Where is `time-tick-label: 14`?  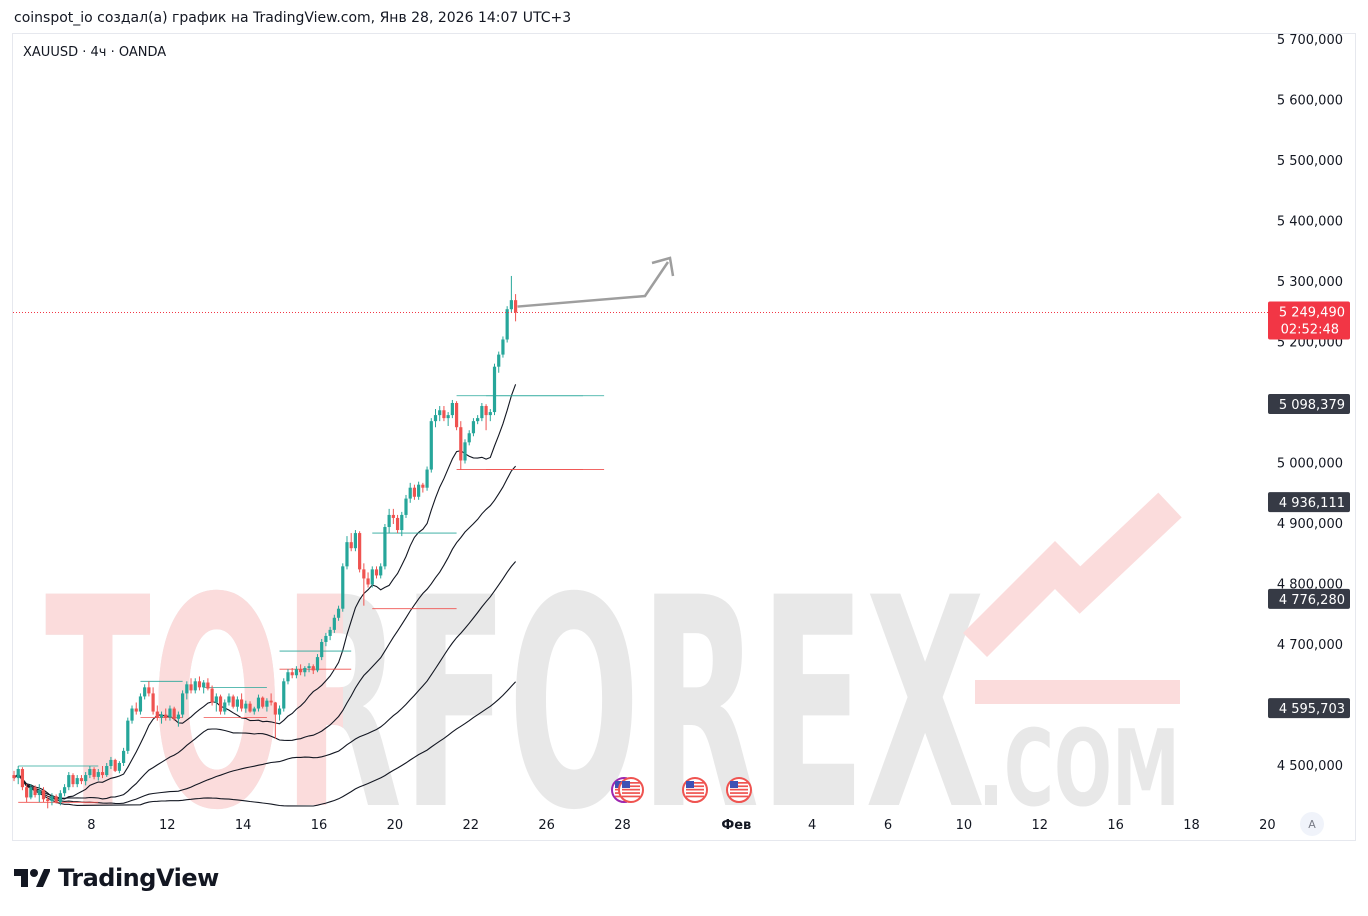 time-tick-label: 14 is located at coordinates (243, 825).